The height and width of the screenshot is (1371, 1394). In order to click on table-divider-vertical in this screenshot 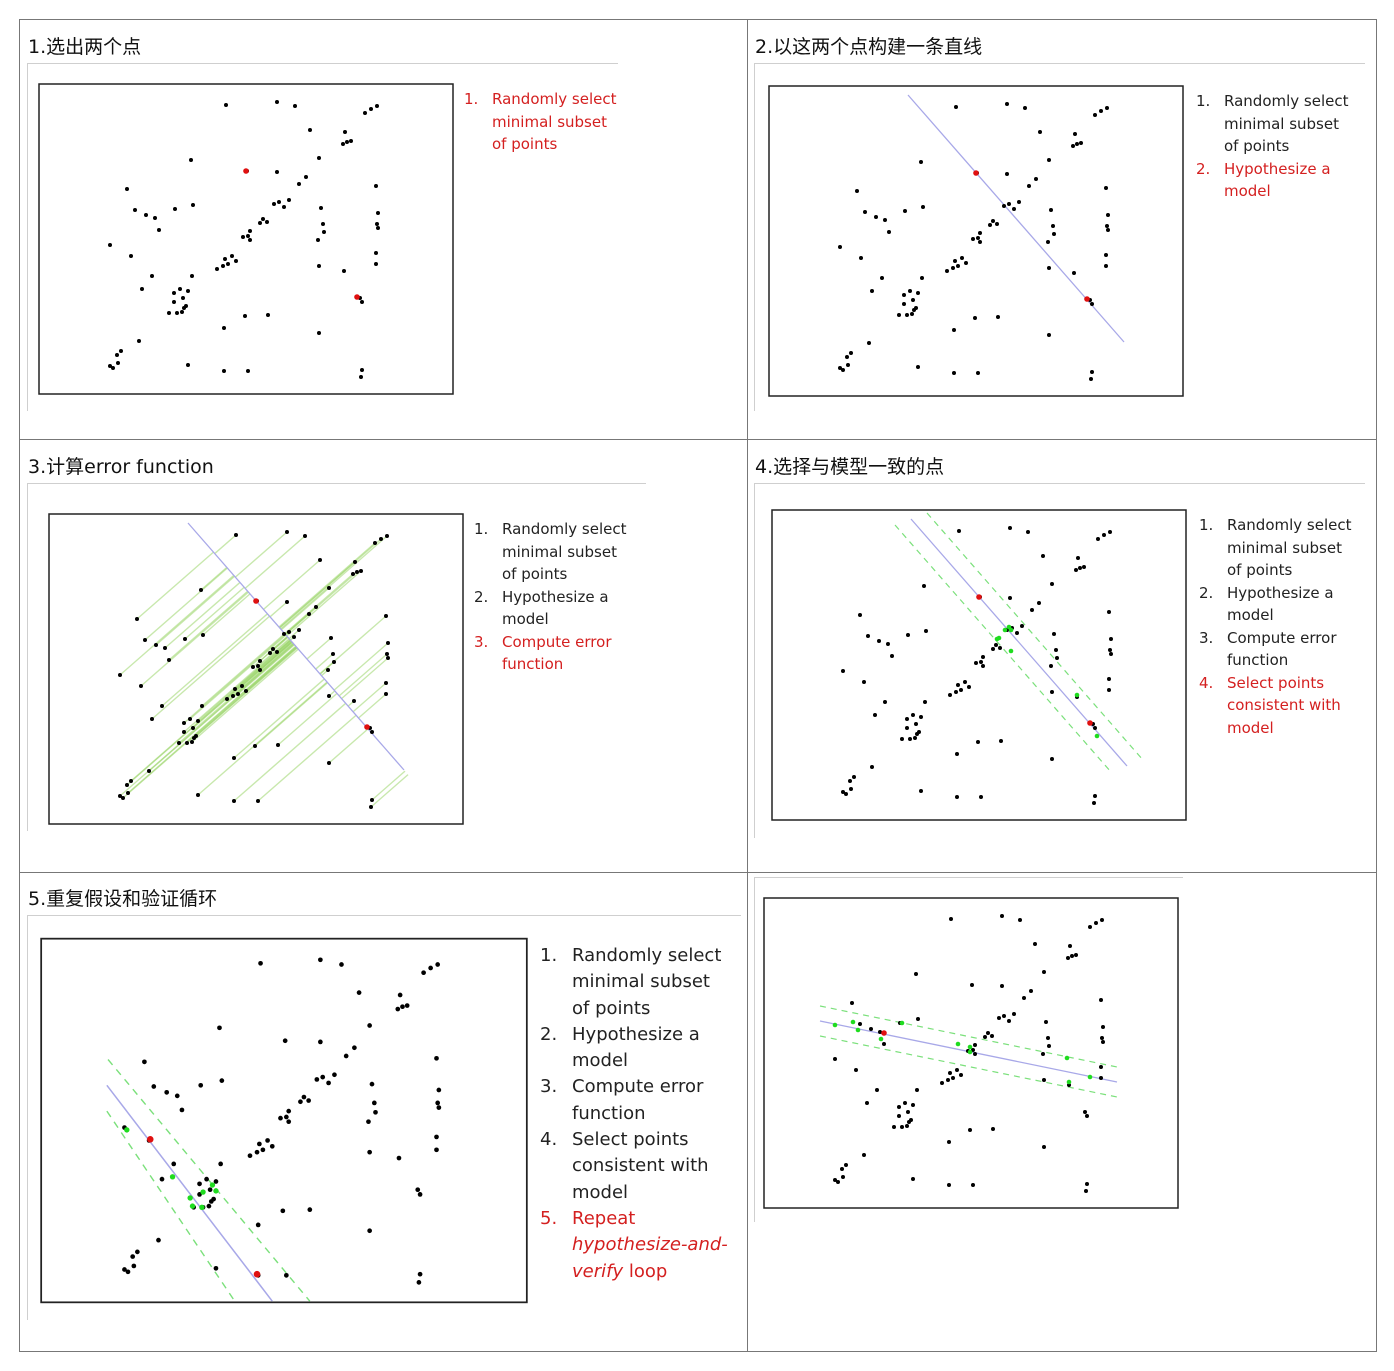, I will do `click(747, 685)`.